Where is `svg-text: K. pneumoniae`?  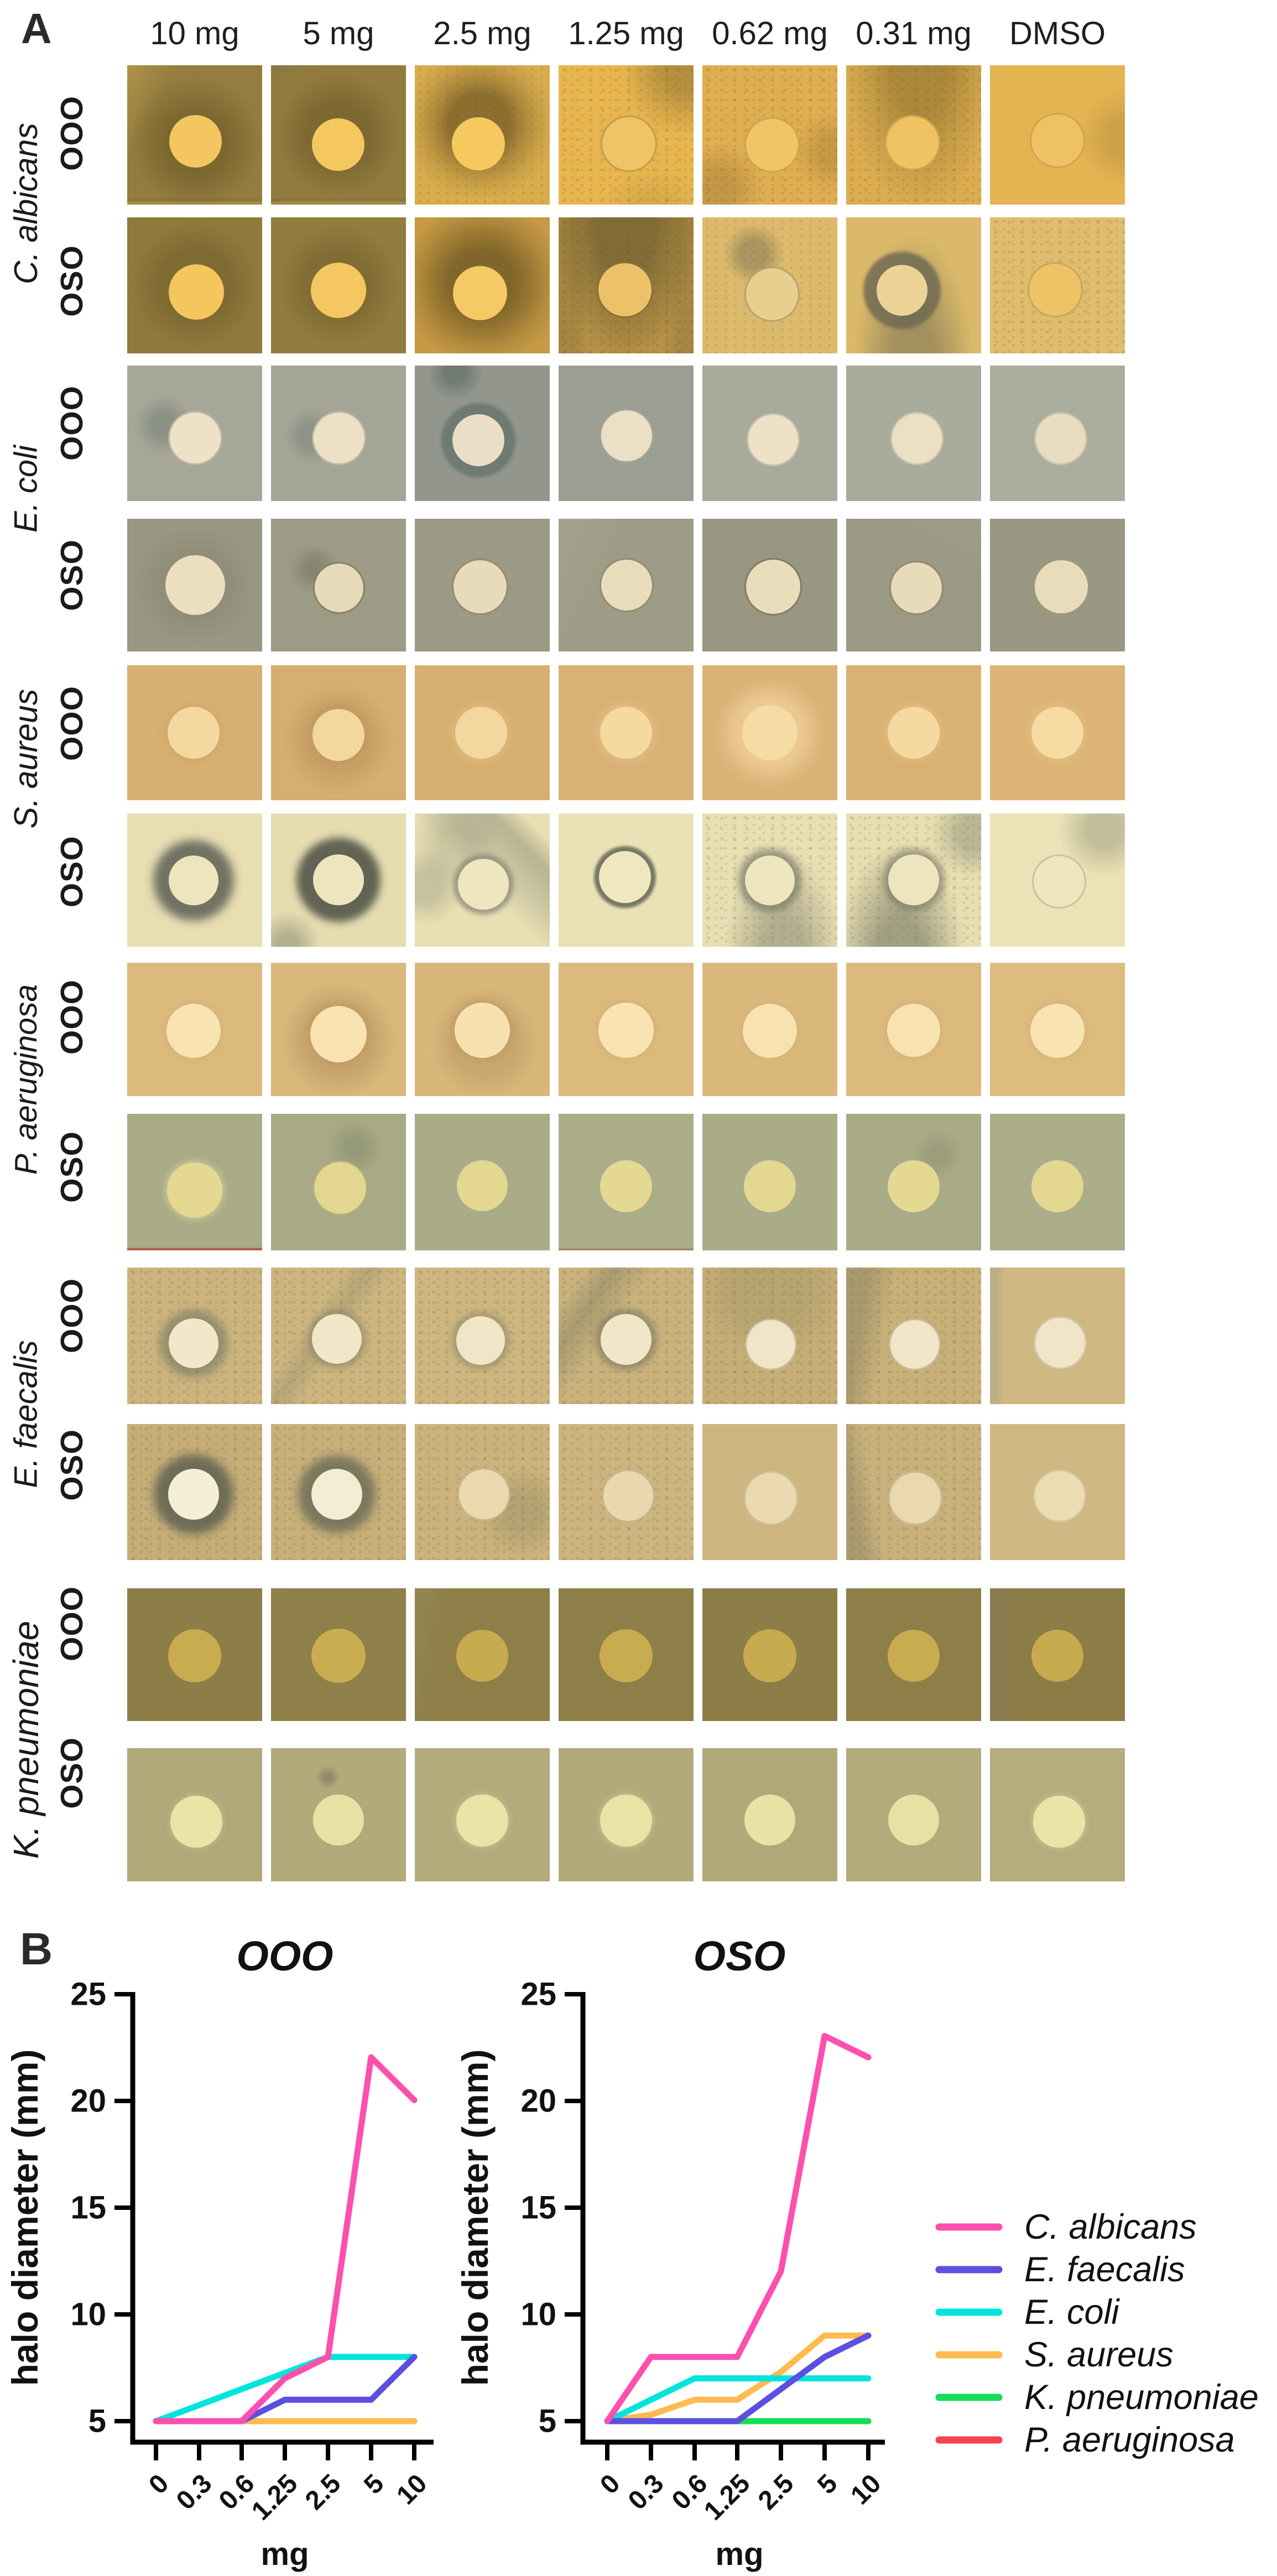 svg-text: K. pneumoniae is located at coordinates (1142, 2397).